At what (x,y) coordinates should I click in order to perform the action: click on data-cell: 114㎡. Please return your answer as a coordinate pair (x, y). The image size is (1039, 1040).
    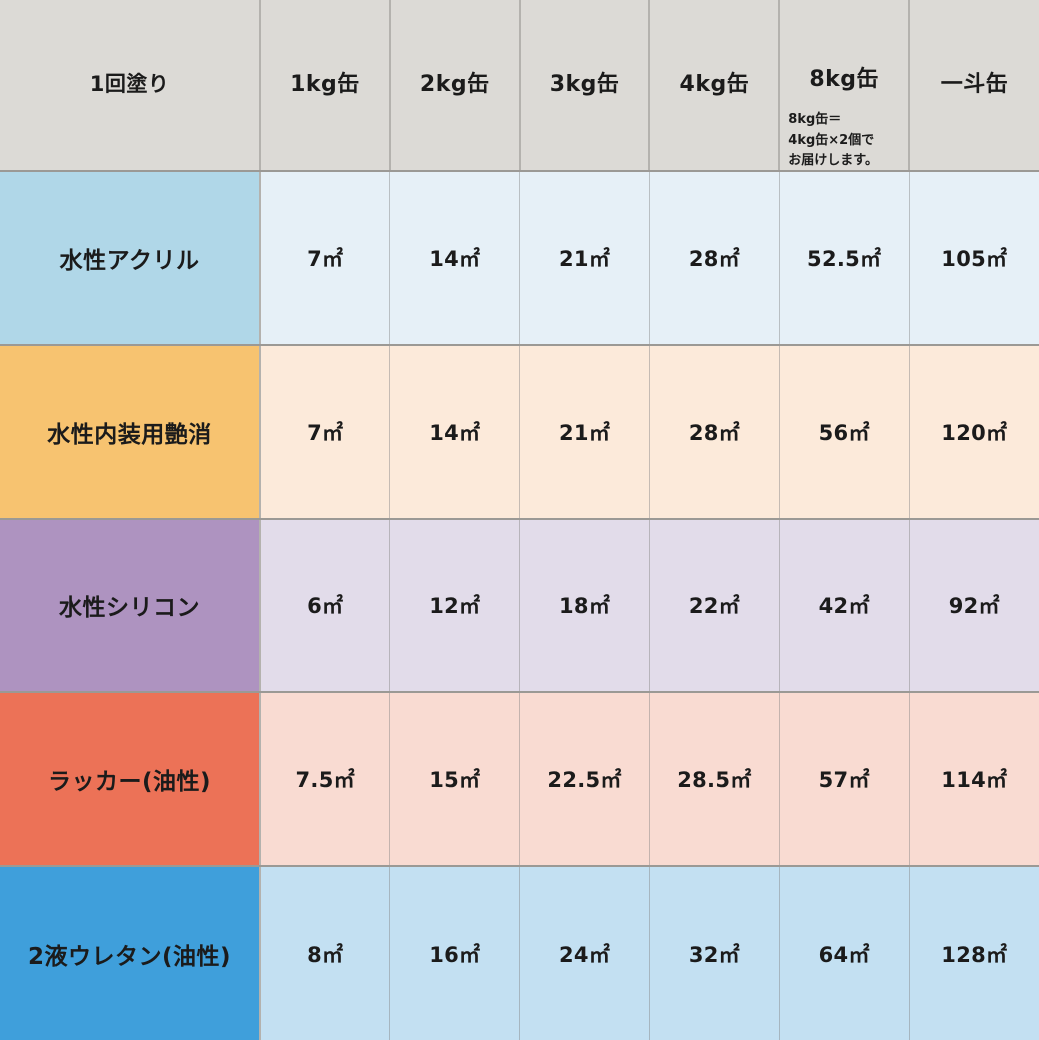
    Looking at the image, I should click on (974, 780).